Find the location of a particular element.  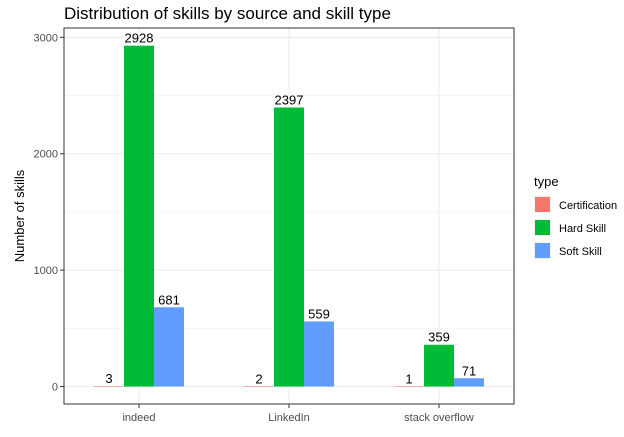

x-tick-label: stack overflow is located at coordinates (439, 418).